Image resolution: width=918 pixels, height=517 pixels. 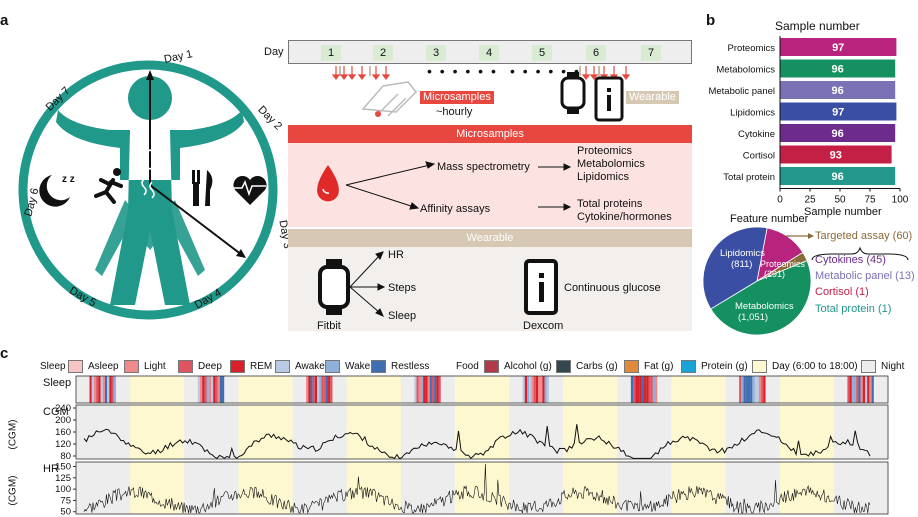 What do you see at coordinates (481, 94) in the screenshot?
I see `sampling-arrows` at bounding box center [481, 94].